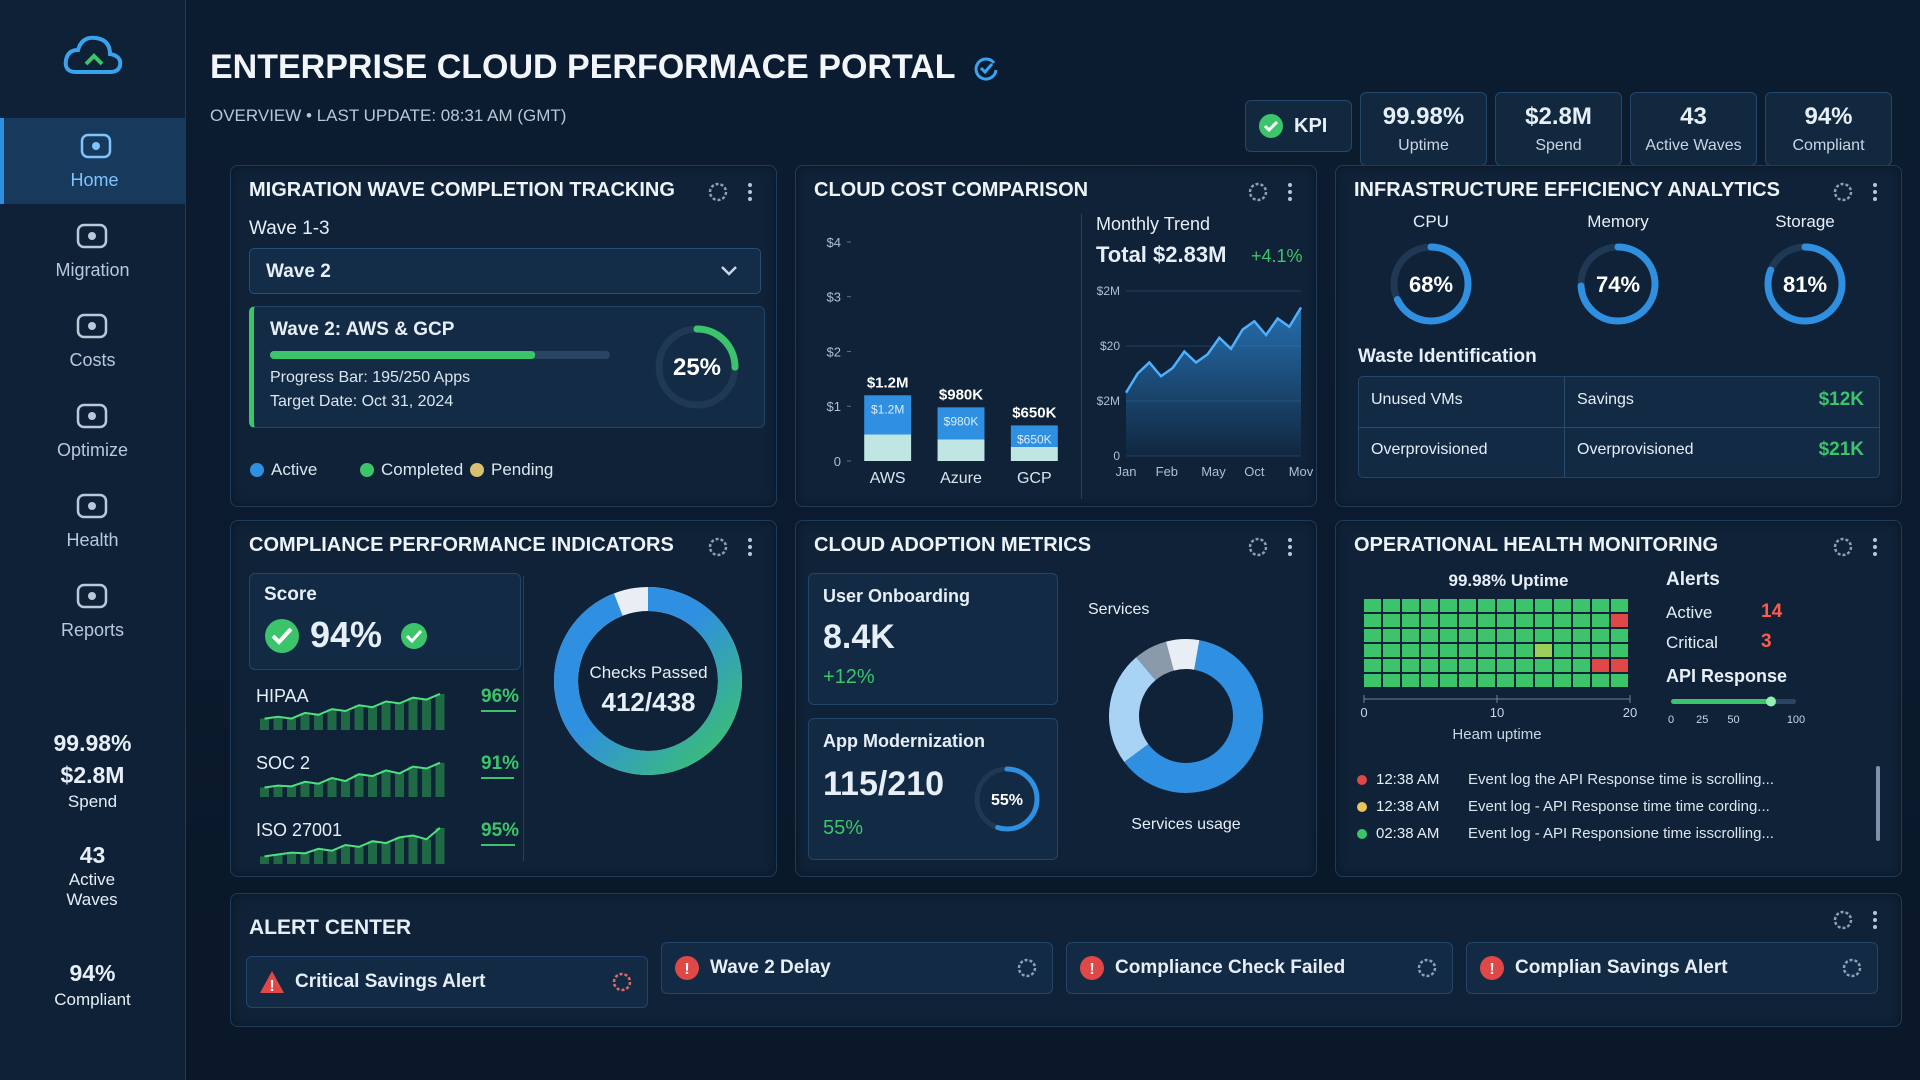  What do you see at coordinates (1567, 190) in the screenshot?
I see `panel-title: INFRASTRUCTURE EFFICIENCY ANALYTICS` at bounding box center [1567, 190].